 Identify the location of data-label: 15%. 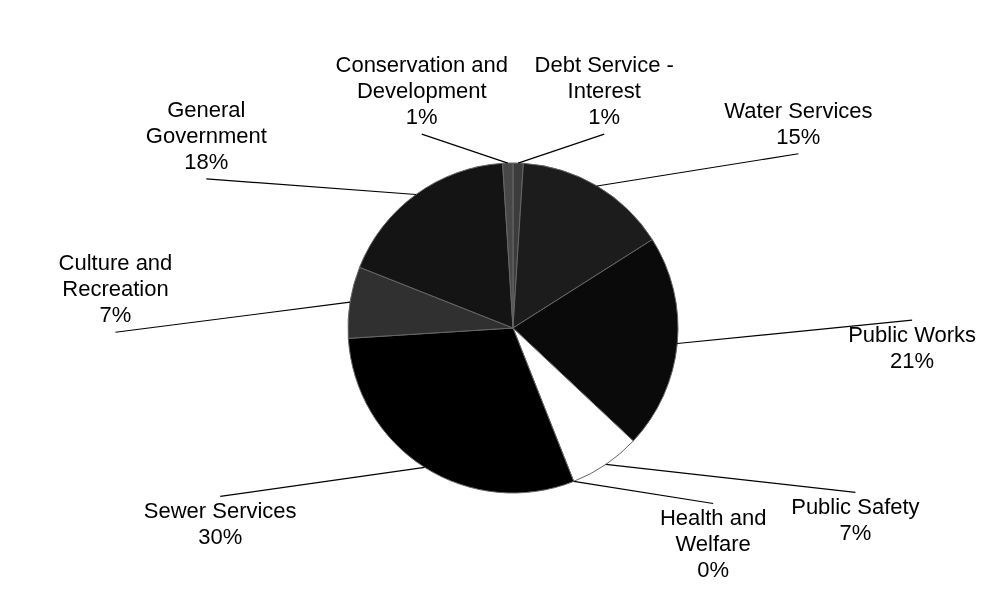
(798, 136).